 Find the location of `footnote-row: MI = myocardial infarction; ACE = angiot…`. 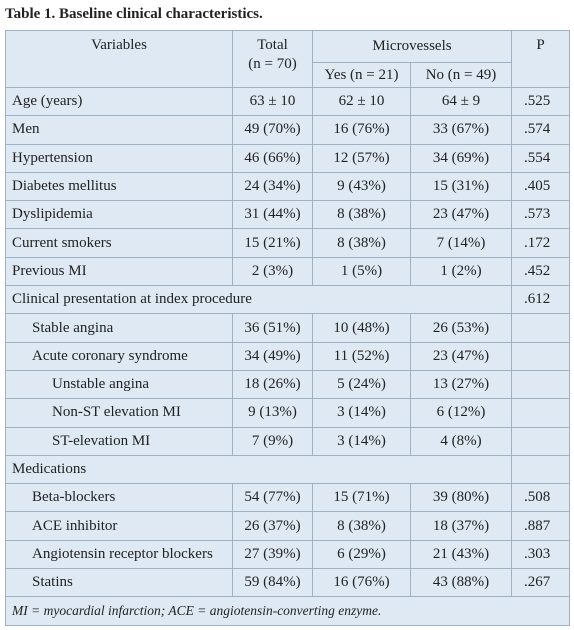

footnote-row: MI = myocardial infarction; ACE = angiot… is located at coordinates (287, 611).